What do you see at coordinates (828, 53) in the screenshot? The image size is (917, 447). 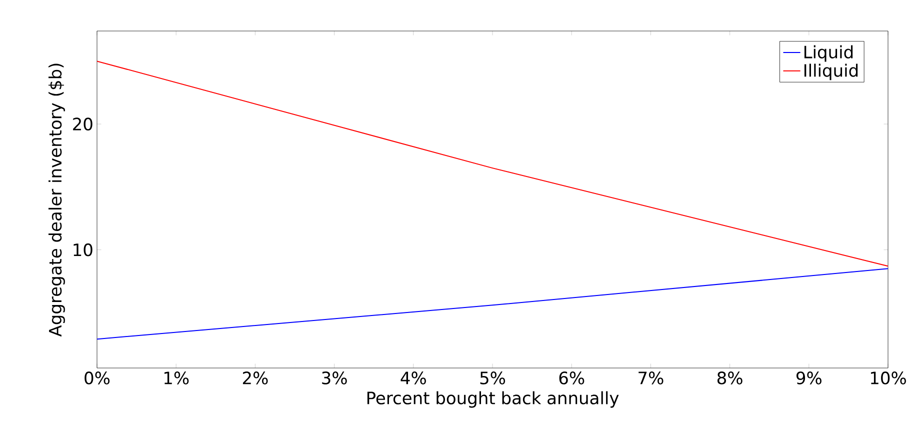 I see `legend-label: Liquid` at bounding box center [828, 53].